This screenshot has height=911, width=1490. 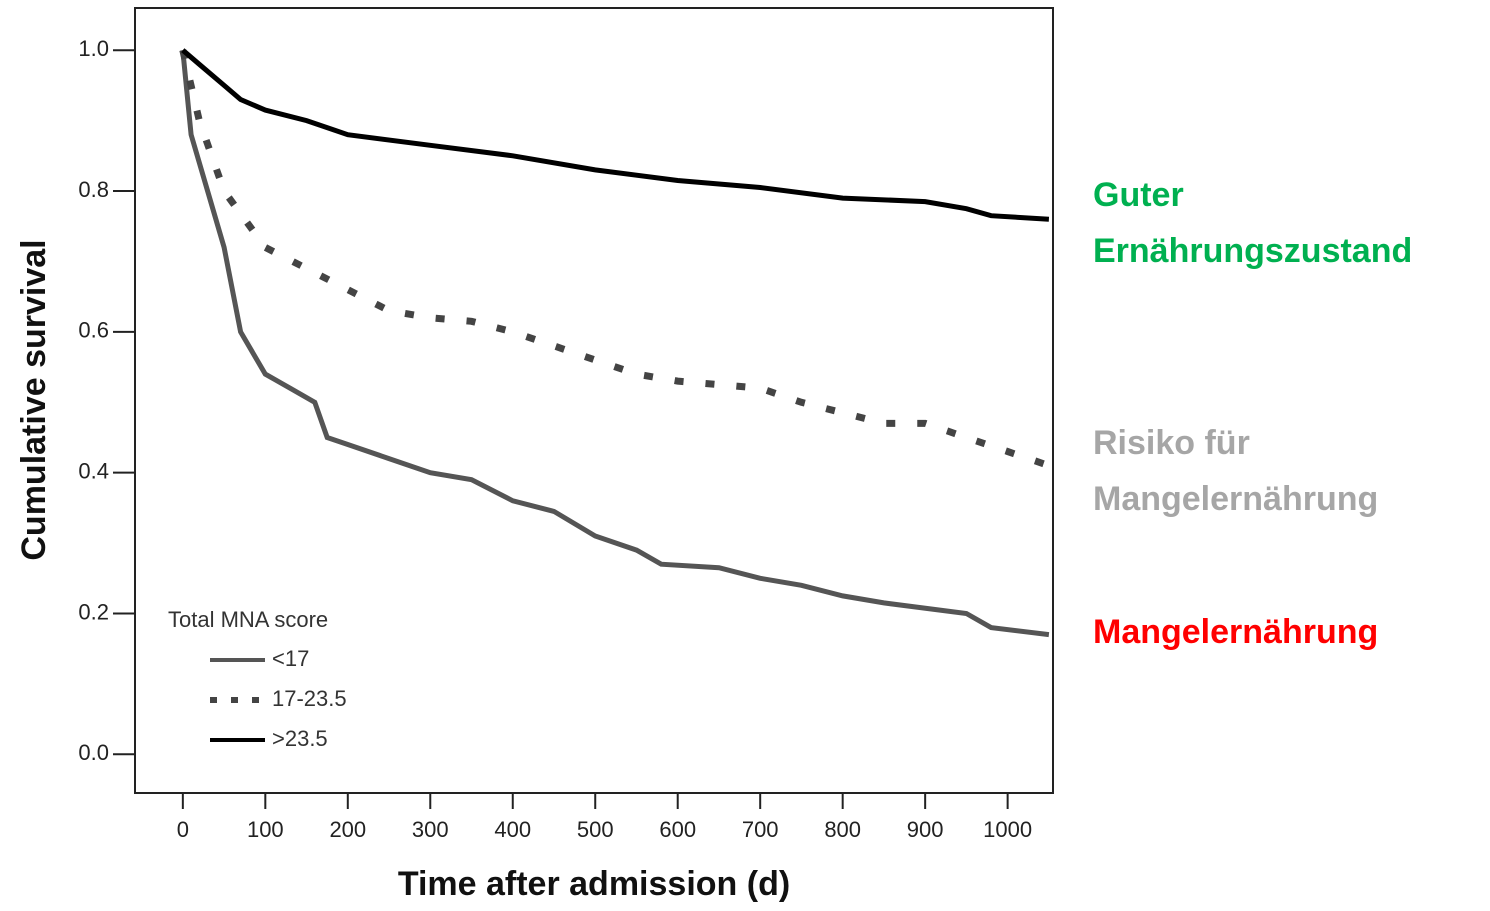 What do you see at coordinates (309, 698) in the screenshot?
I see `legend-label: 17-23.5` at bounding box center [309, 698].